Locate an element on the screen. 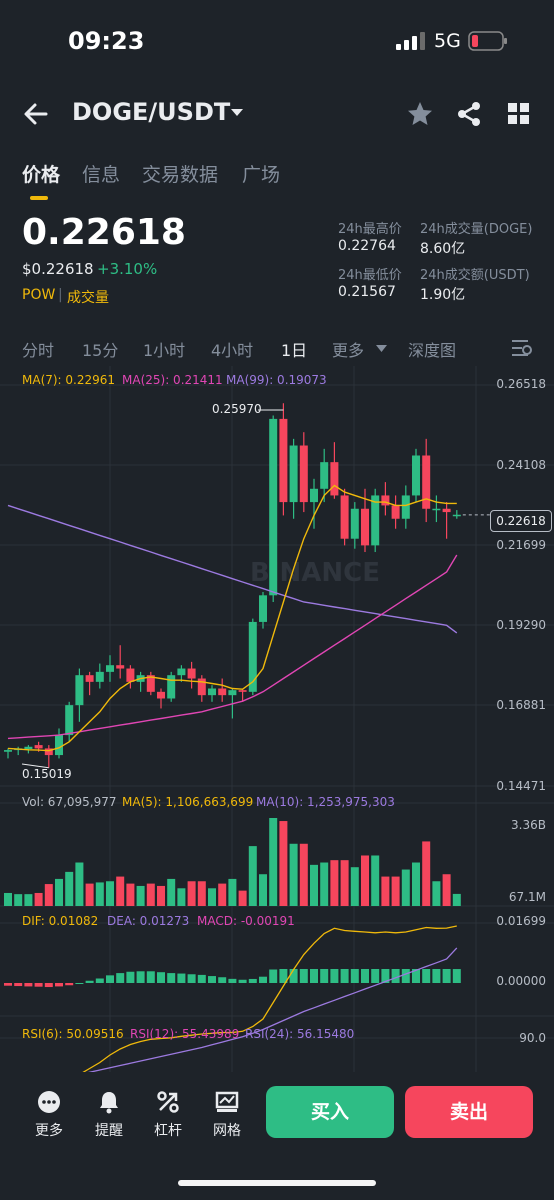 The height and width of the screenshot is (1200, 554). chart-settings-icon is located at coordinates (522, 348).